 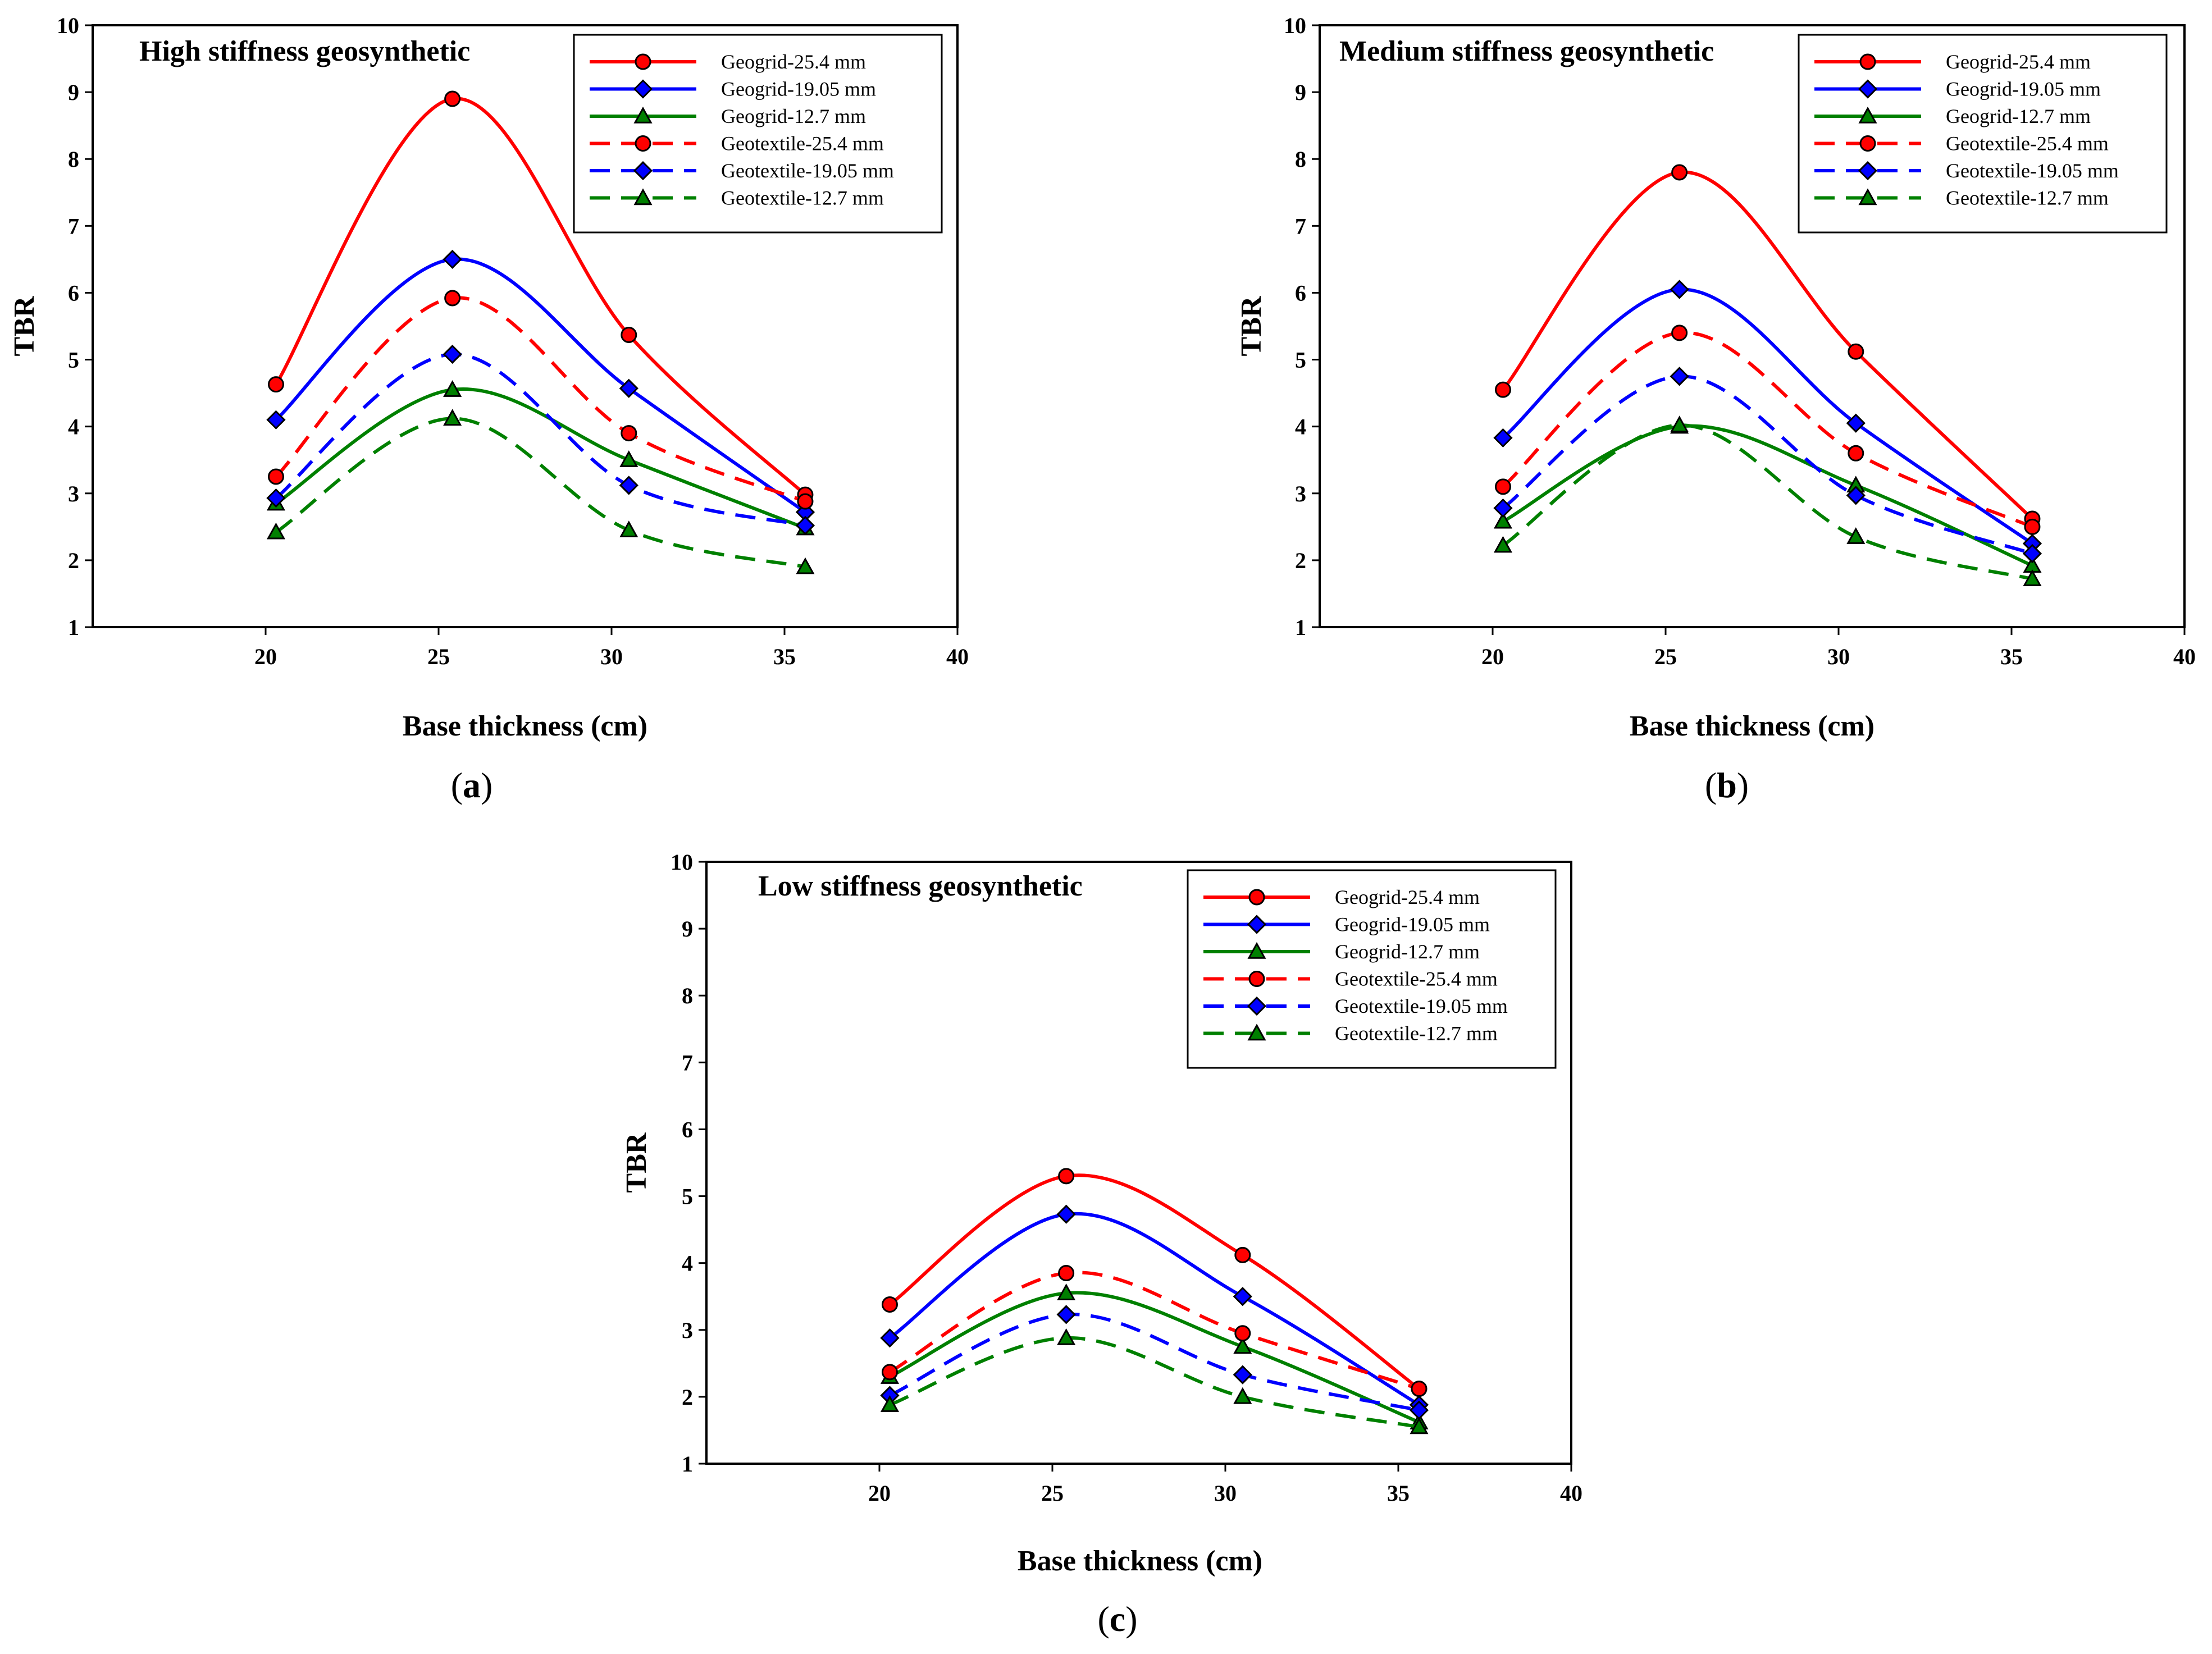 I want to click on chart-title: Medium stiffness geosynthetic, so click(x=1527, y=51).